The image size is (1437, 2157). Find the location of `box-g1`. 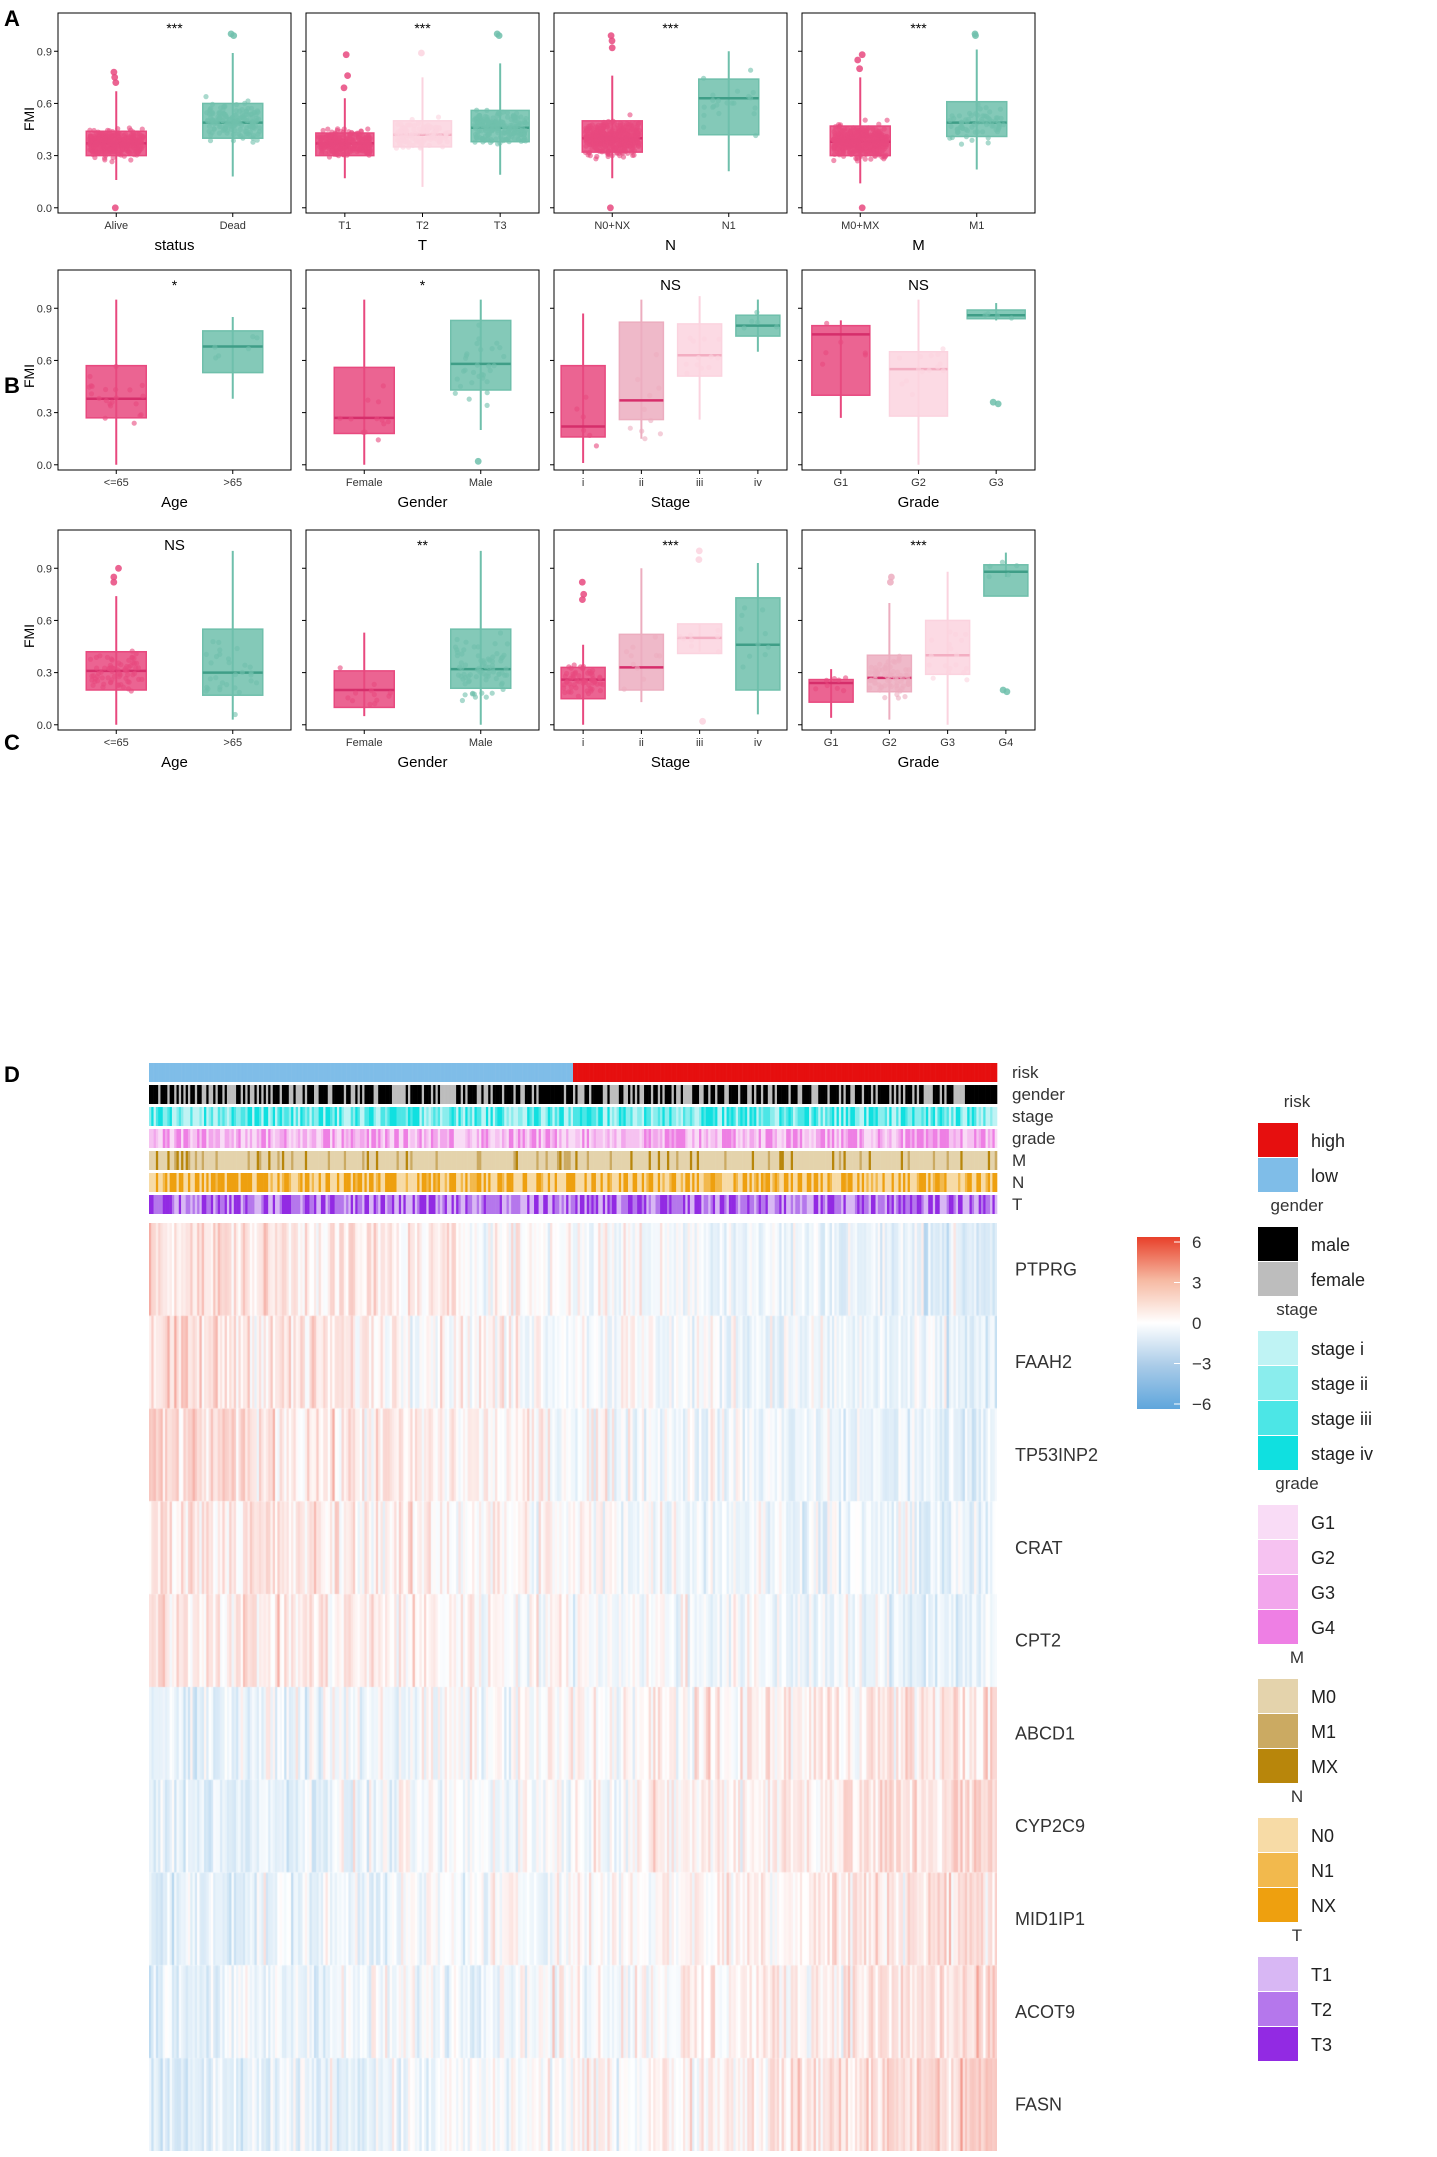

box-g1 is located at coordinates (831, 693).